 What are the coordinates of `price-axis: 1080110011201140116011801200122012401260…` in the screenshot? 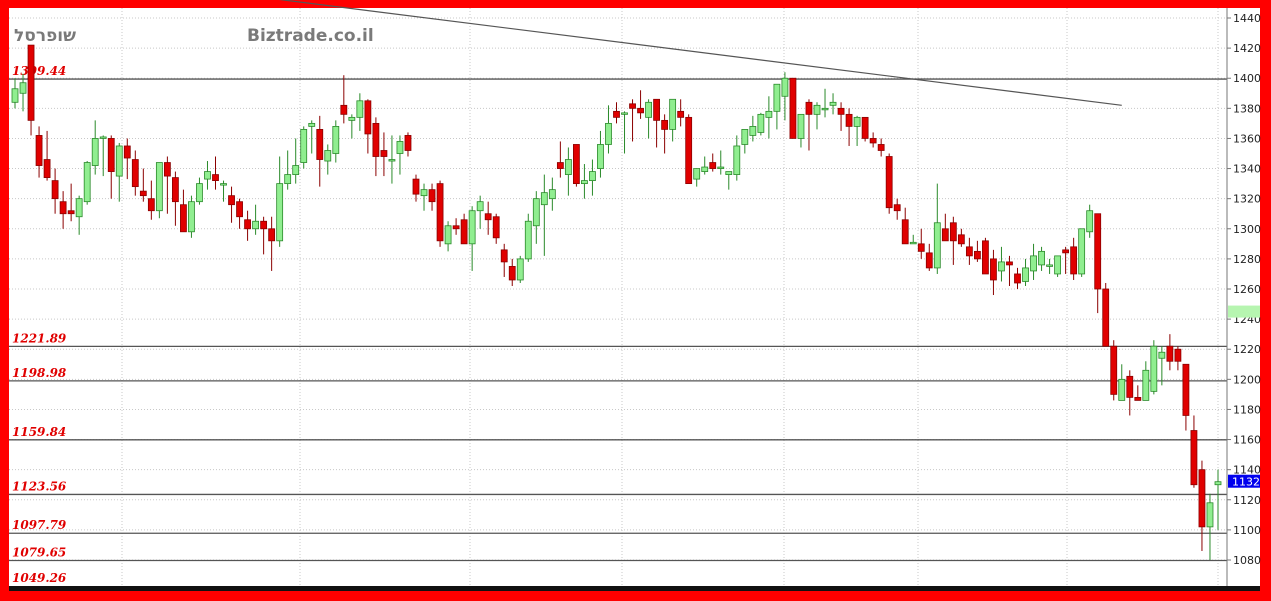 It's located at (1244, 289).